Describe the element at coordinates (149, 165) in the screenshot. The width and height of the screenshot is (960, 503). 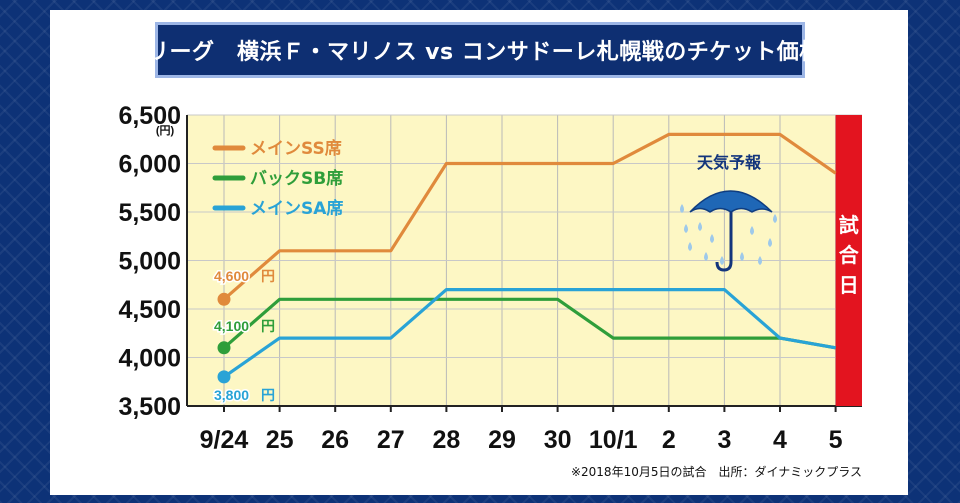
I see `y-tick-label: 6,000` at that location.